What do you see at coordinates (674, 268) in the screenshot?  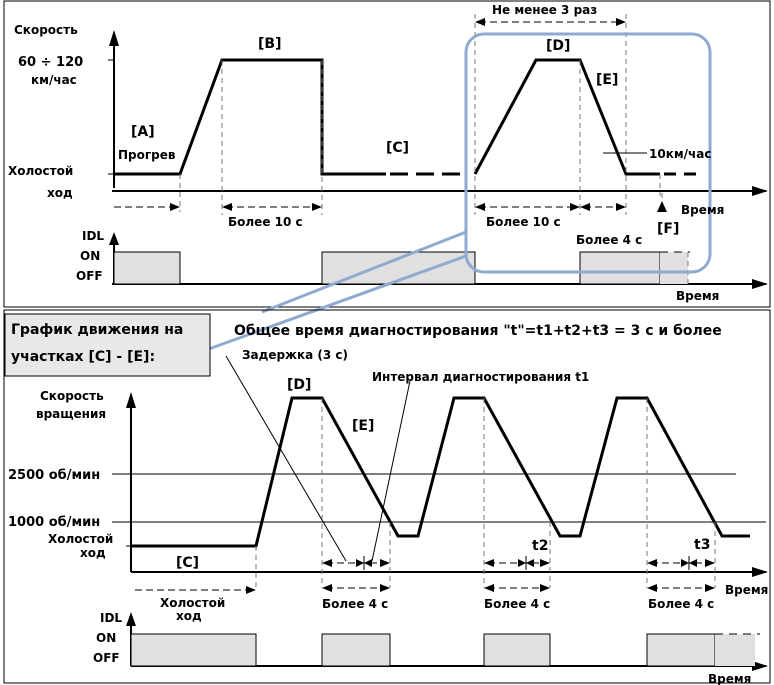 I see `top-idl-on-block-tail` at bounding box center [674, 268].